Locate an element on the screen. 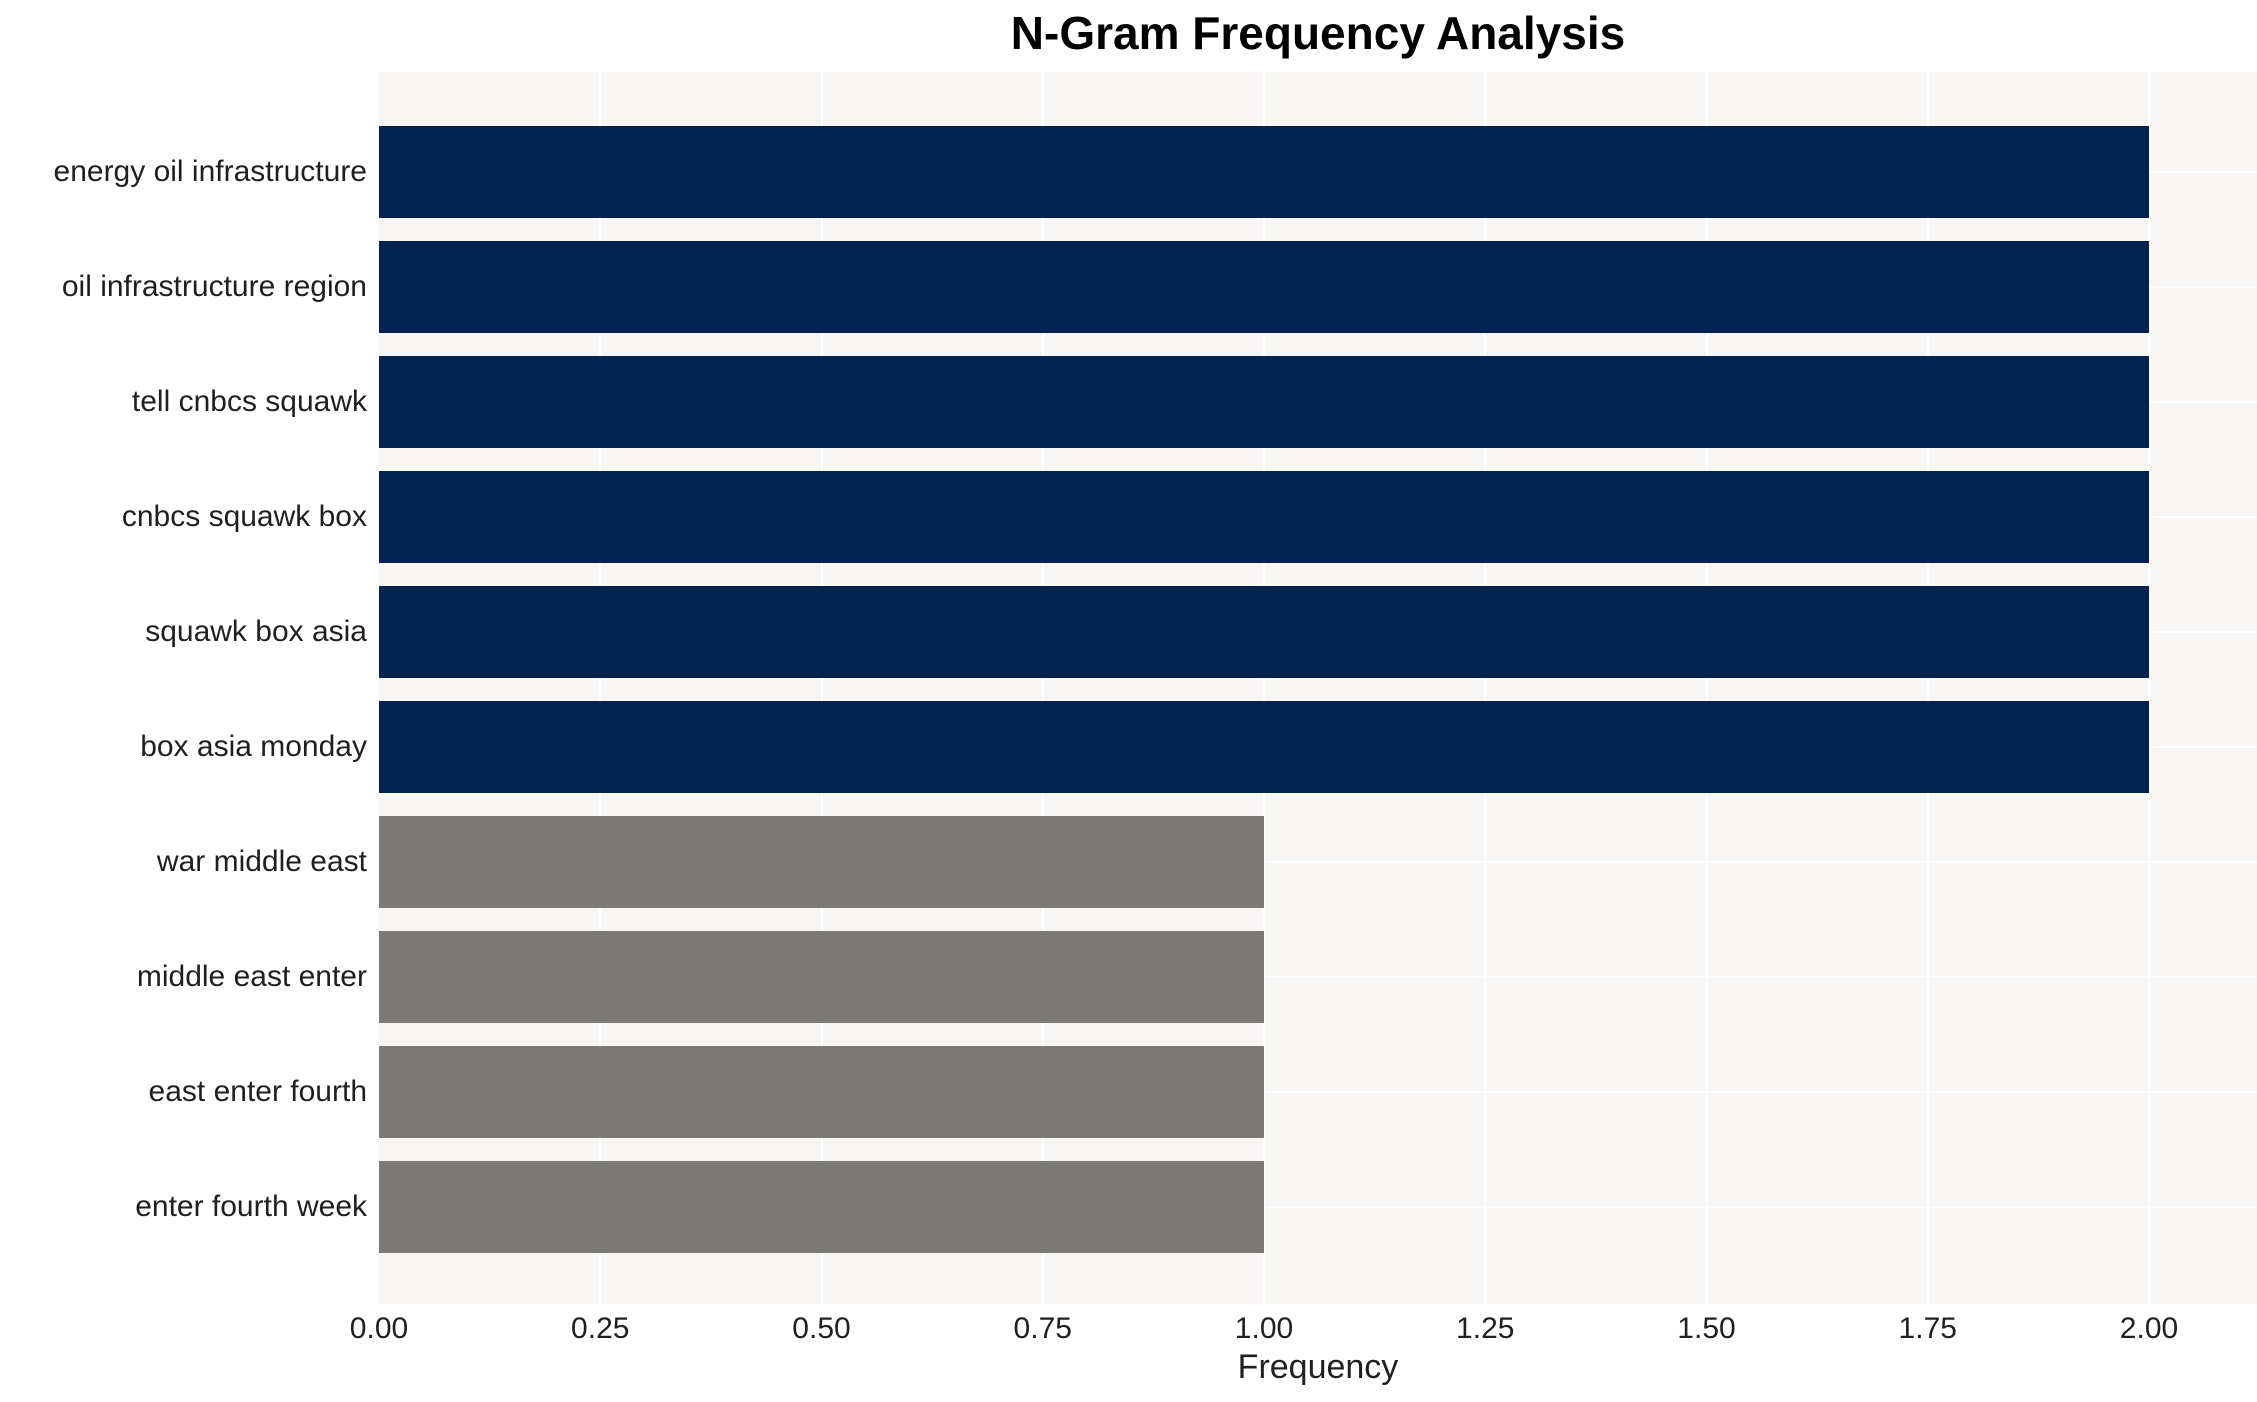  y-tick-label: cnbcs squawk box is located at coordinates (244, 516).